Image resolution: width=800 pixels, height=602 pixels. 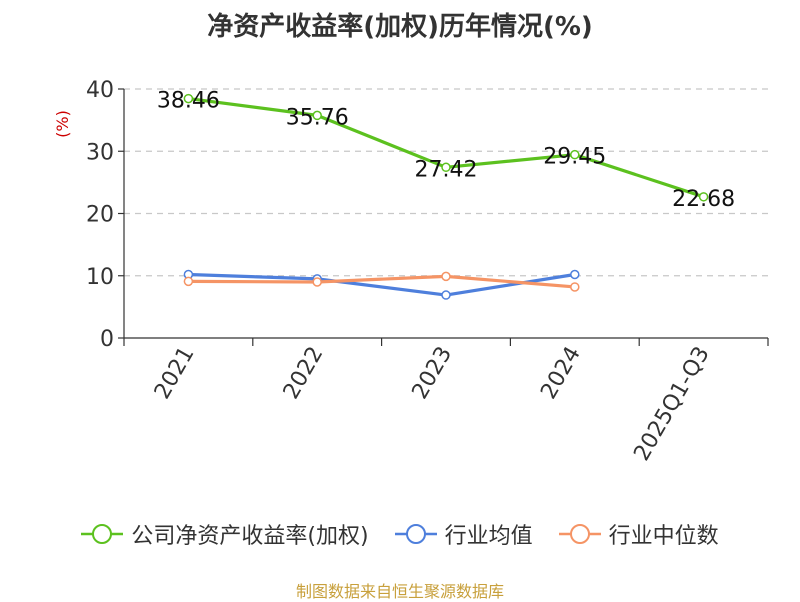 What do you see at coordinates (100, 277) in the screenshot?
I see `y-tick-label: 10` at bounding box center [100, 277].